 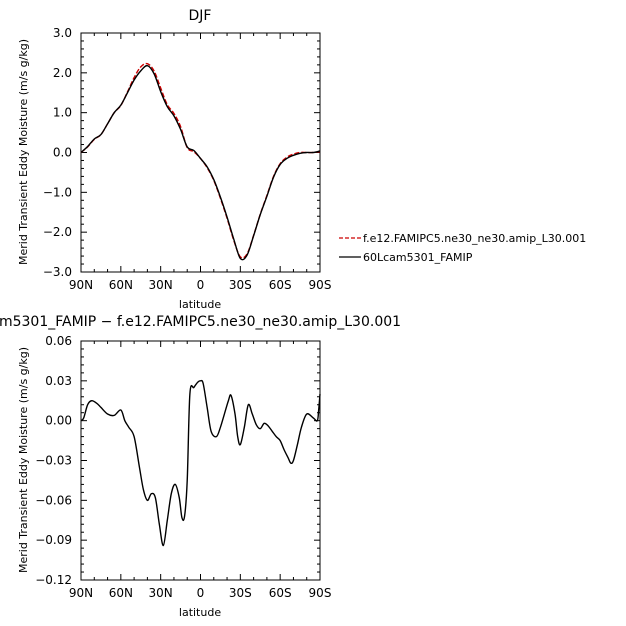 What do you see at coordinates (240, 593) in the screenshot?
I see `bottom-x-tick-label: 30S` at bounding box center [240, 593].